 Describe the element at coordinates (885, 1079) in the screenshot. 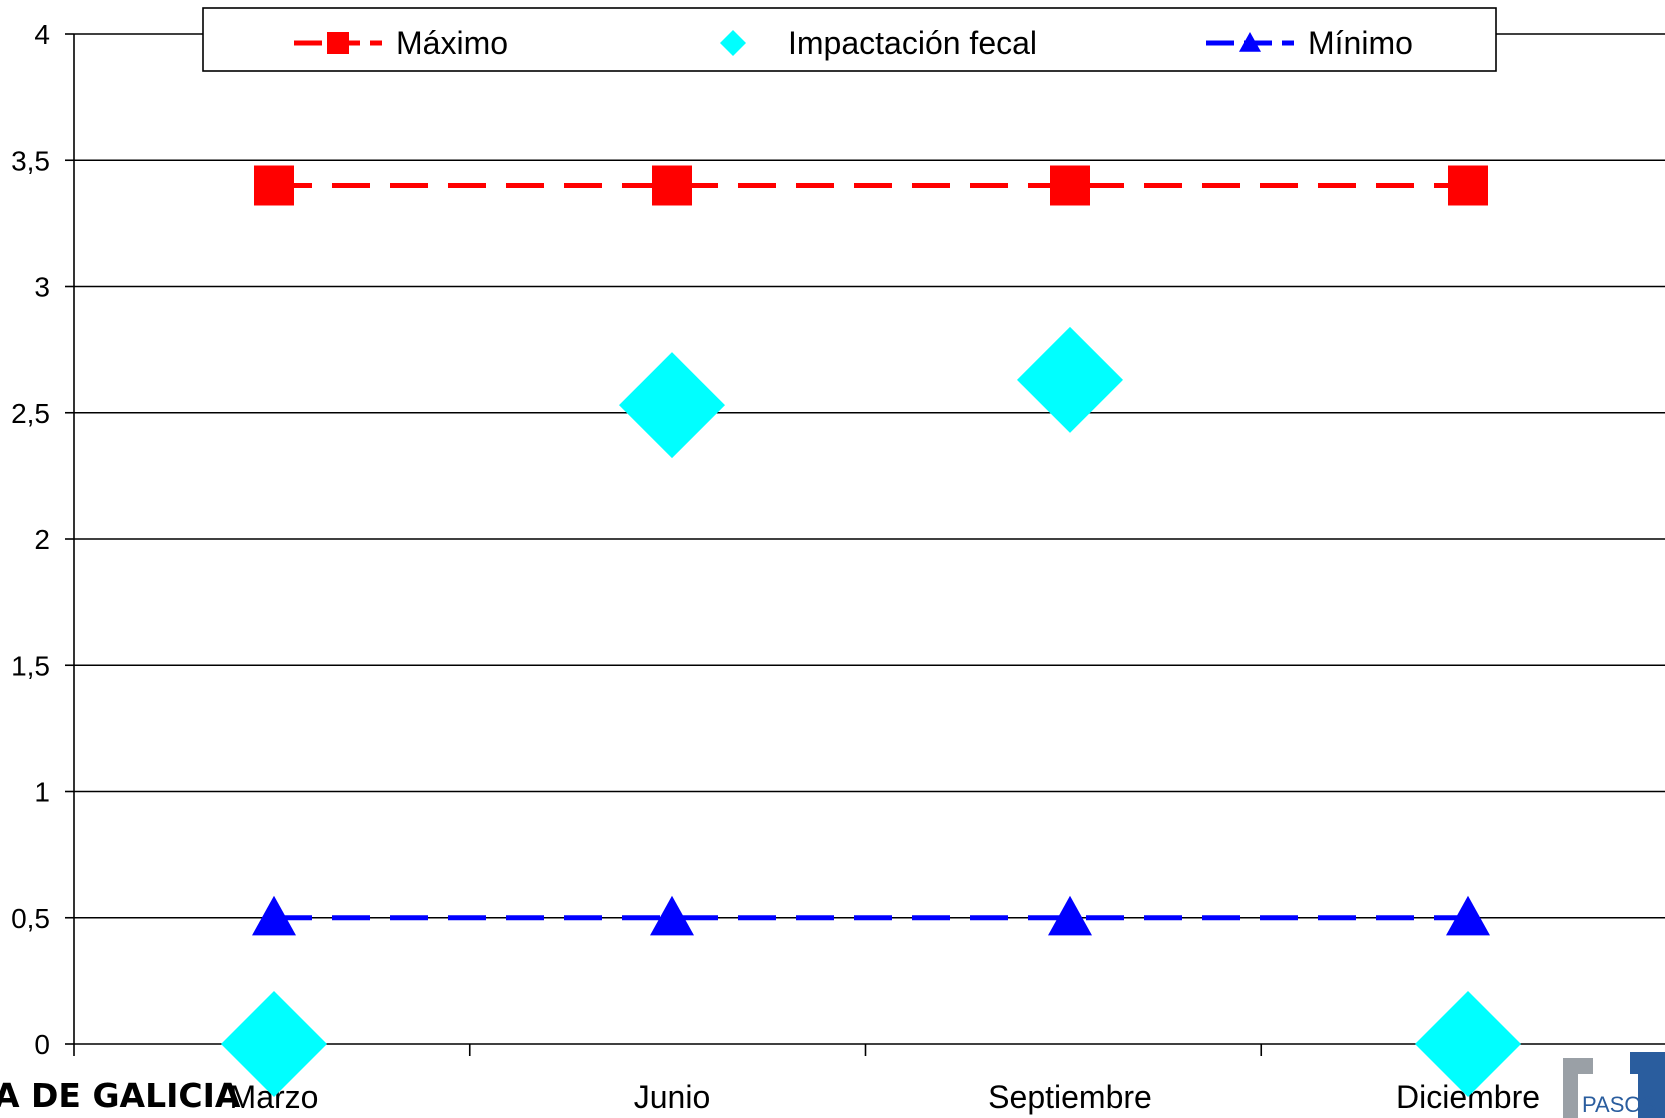

I see `x-axis-ticks: MarzoJunioSeptiembreDiciembre` at that location.